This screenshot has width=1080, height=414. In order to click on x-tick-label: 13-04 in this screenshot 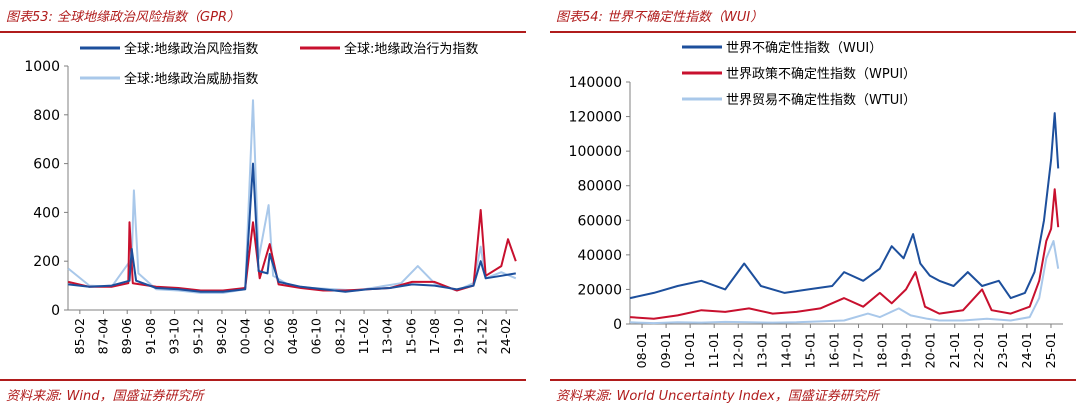, I will do `click(387, 336)`.